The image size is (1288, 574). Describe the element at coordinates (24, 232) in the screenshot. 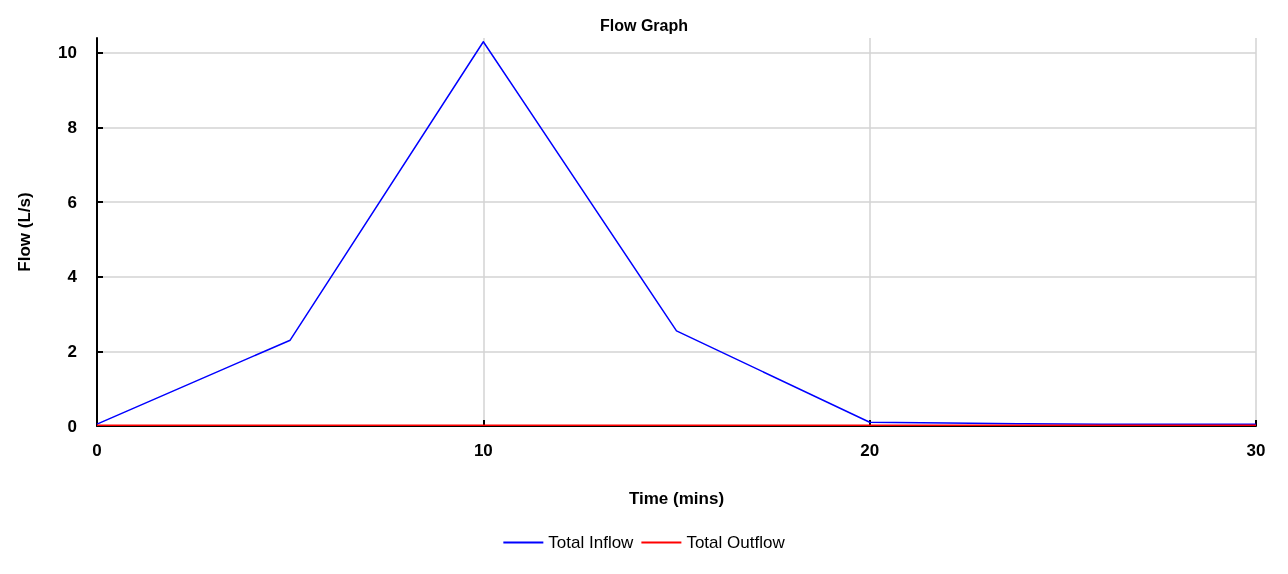

I see `y-axis-title: Flow (L/s)` at that location.